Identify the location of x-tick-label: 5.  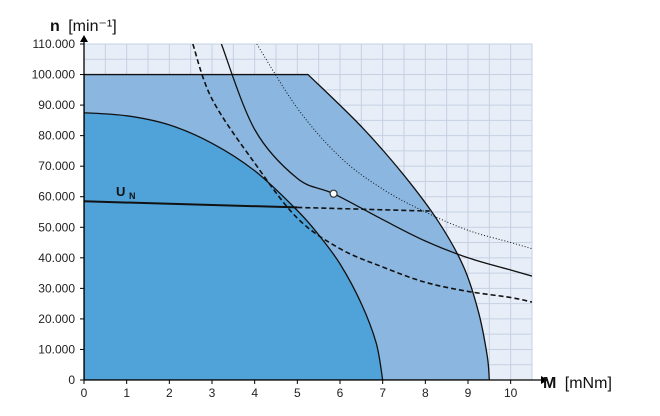
(297, 393).